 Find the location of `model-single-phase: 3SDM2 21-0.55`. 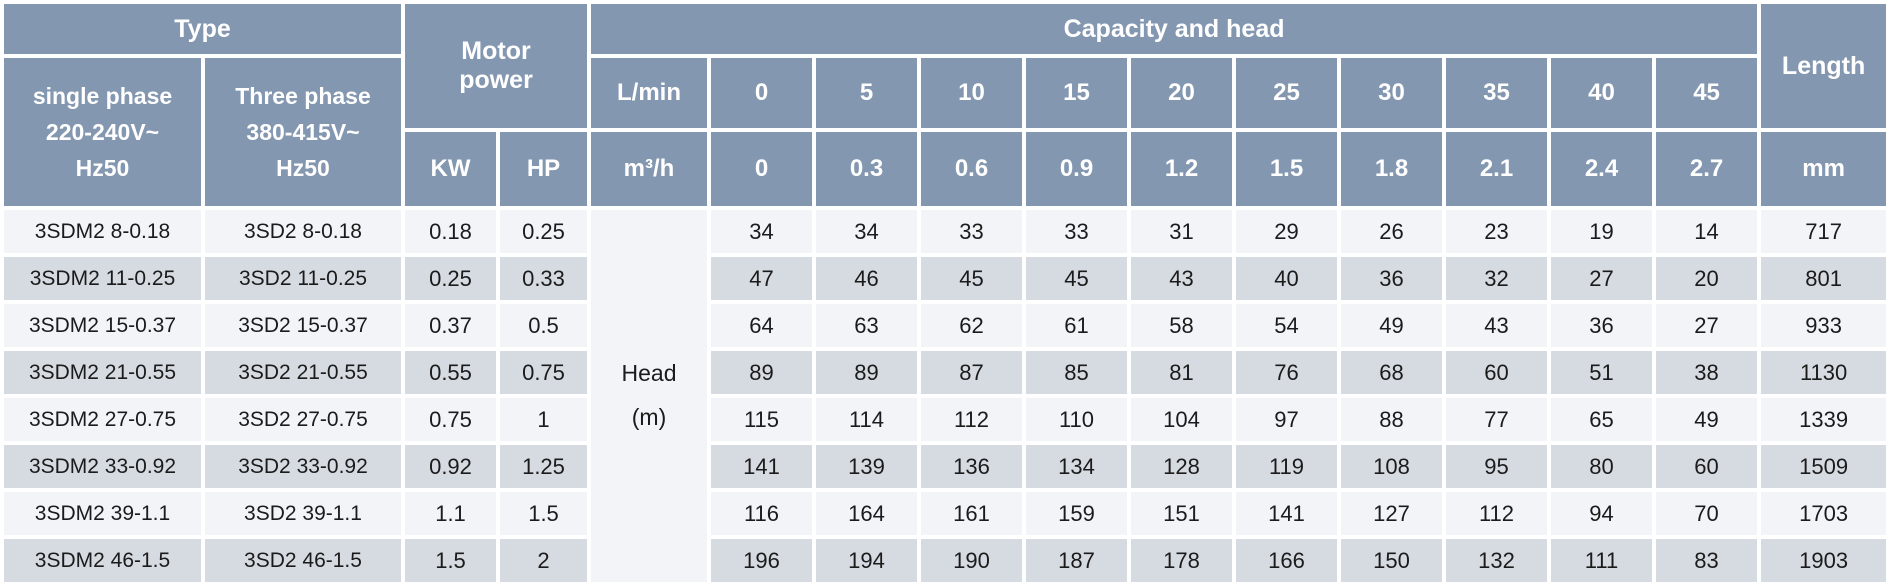

model-single-phase: 3SDM2 21-0.55 is located at coordinates (102, 372).